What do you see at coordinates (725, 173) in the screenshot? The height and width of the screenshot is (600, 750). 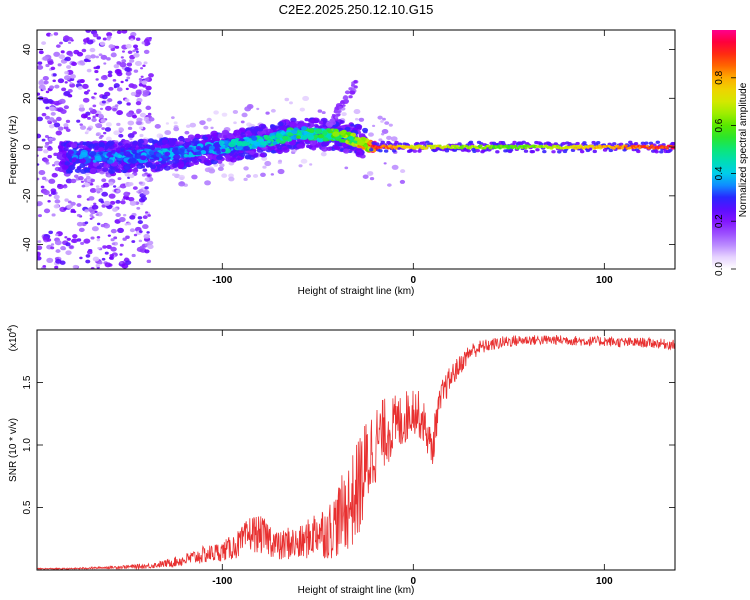 I see `colorbar-ticks: 0.0 0.2 0.4 0.6 0.8` at bounding box center [725, 173].